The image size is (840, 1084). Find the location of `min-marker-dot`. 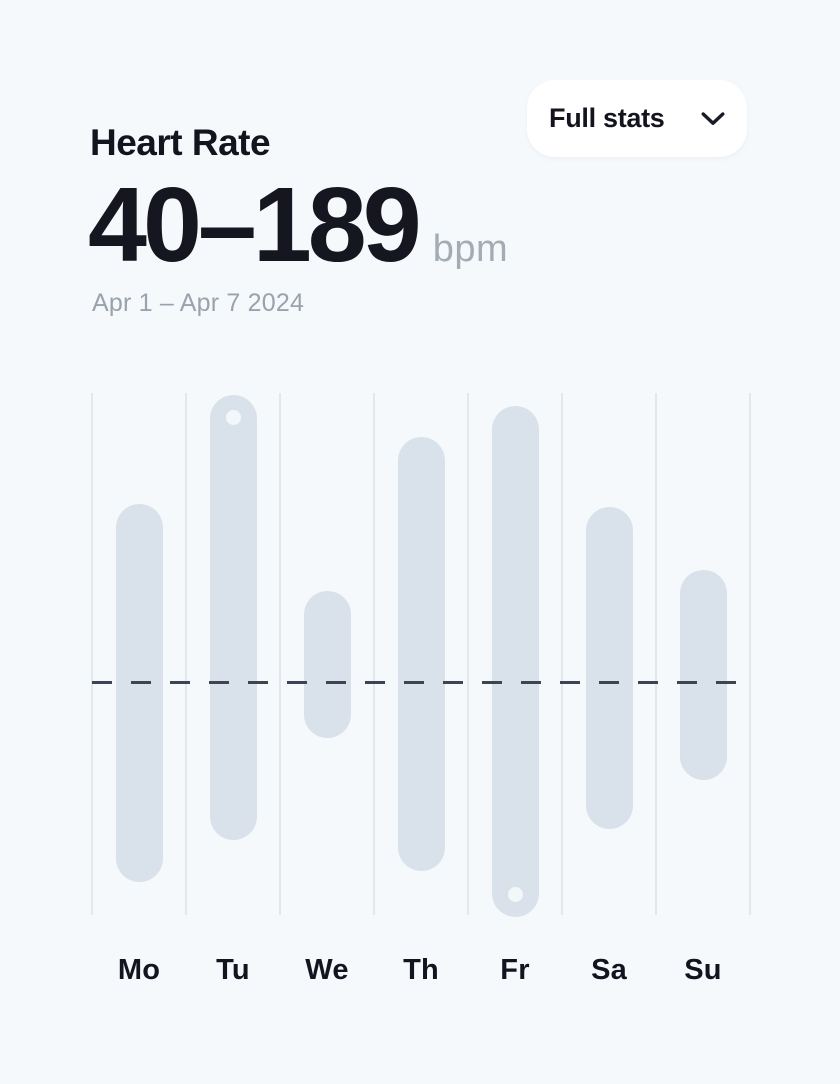

min-marker-dot is located at coordinates (515, 894).